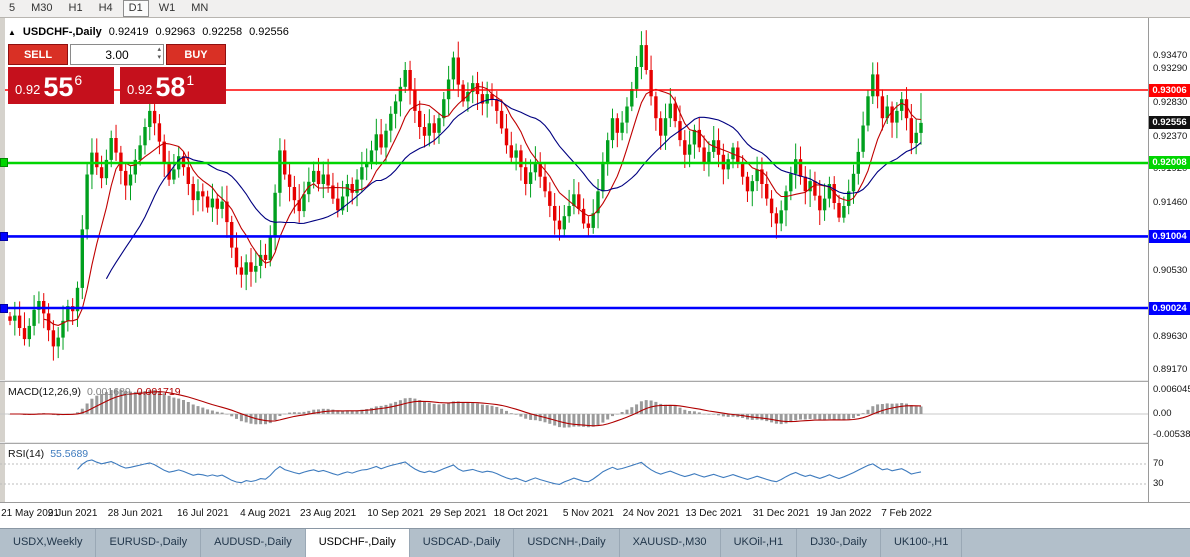  What do you see at coordinates (135, 8) in the screenshot?
I see `timeframe-button-d1: D1` at bounding box center [135, 8].